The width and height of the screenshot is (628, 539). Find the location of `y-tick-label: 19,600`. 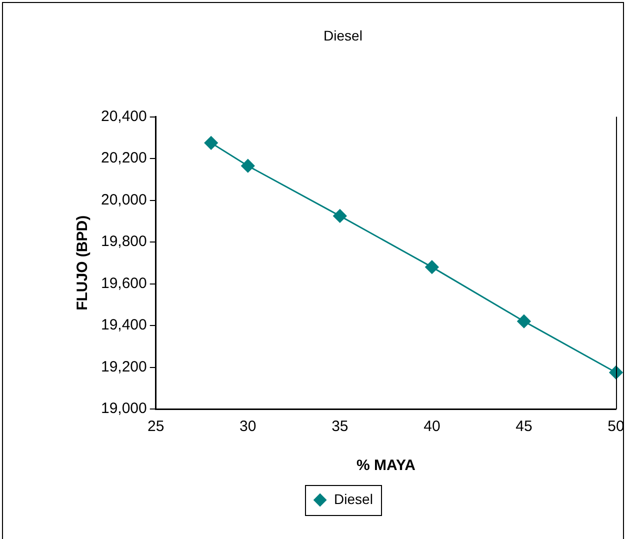

y-tick-label: 19,600 is located at coordinates (123, 283).